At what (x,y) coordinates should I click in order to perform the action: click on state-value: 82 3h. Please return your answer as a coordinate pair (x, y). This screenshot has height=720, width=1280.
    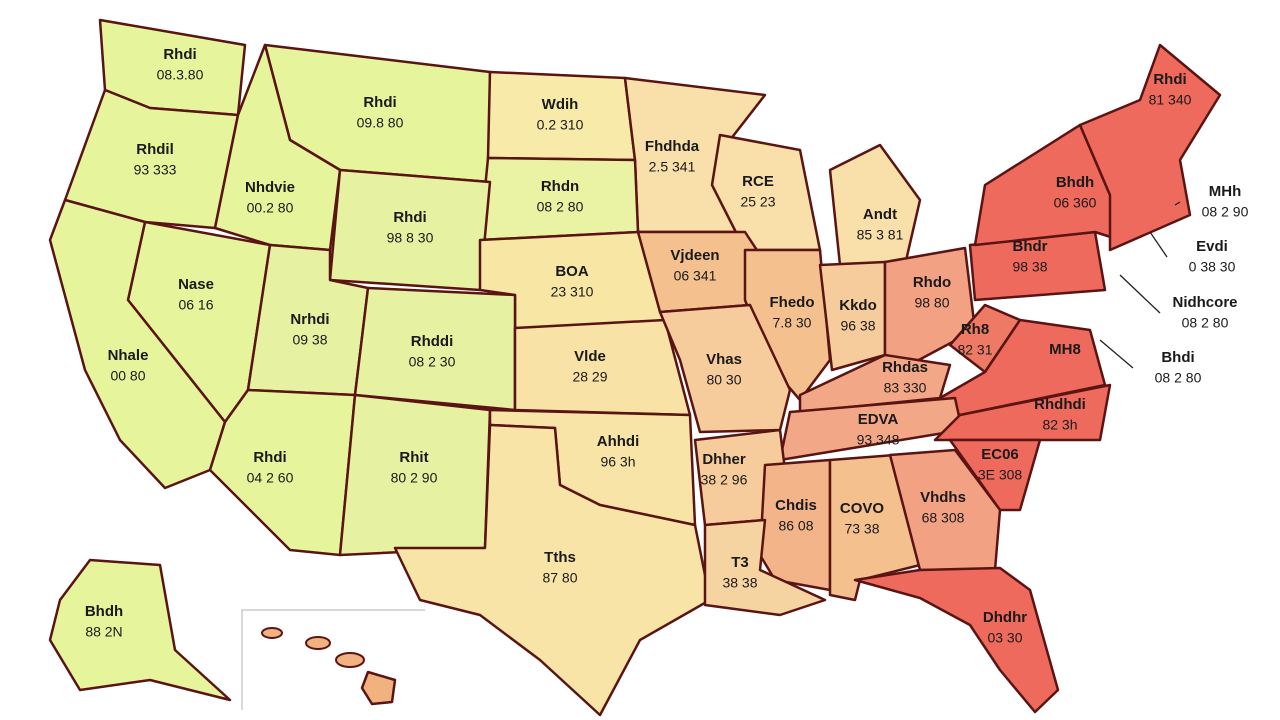
    Looking at the image, I should click on (1059, 425).